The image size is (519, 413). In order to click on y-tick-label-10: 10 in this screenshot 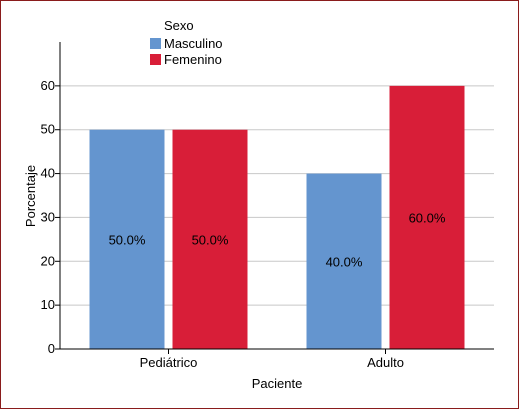, I will do `click(48, 304)`.